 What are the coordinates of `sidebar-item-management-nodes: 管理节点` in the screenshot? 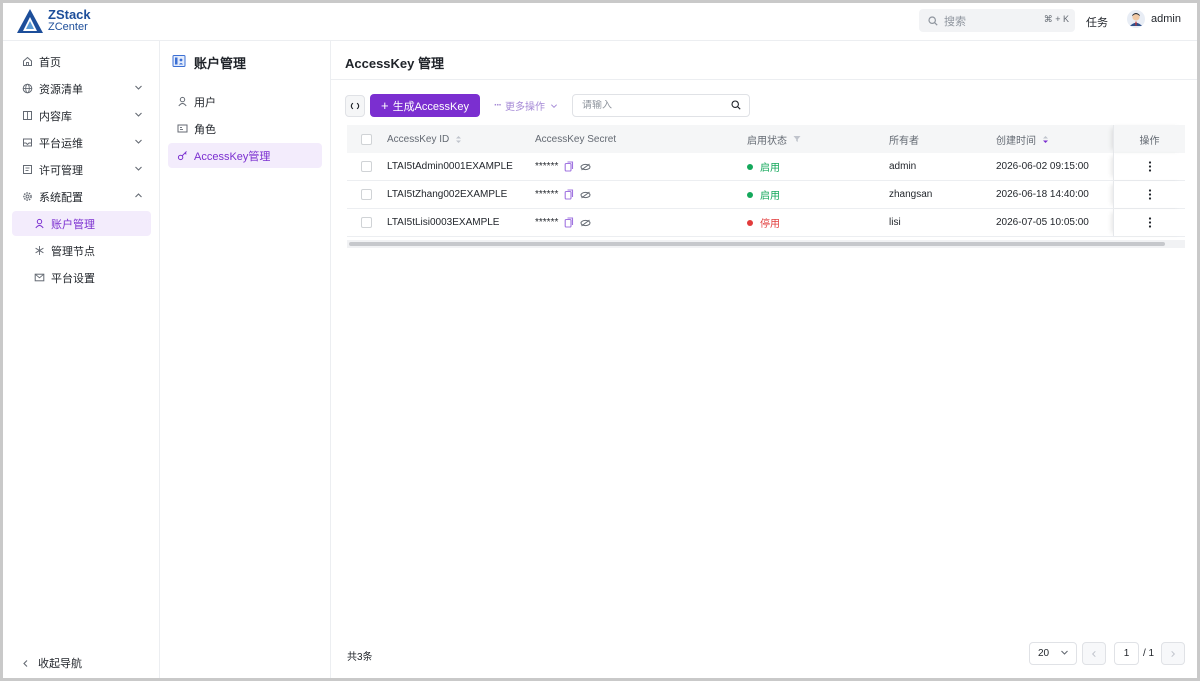 It's located at (81, 250).